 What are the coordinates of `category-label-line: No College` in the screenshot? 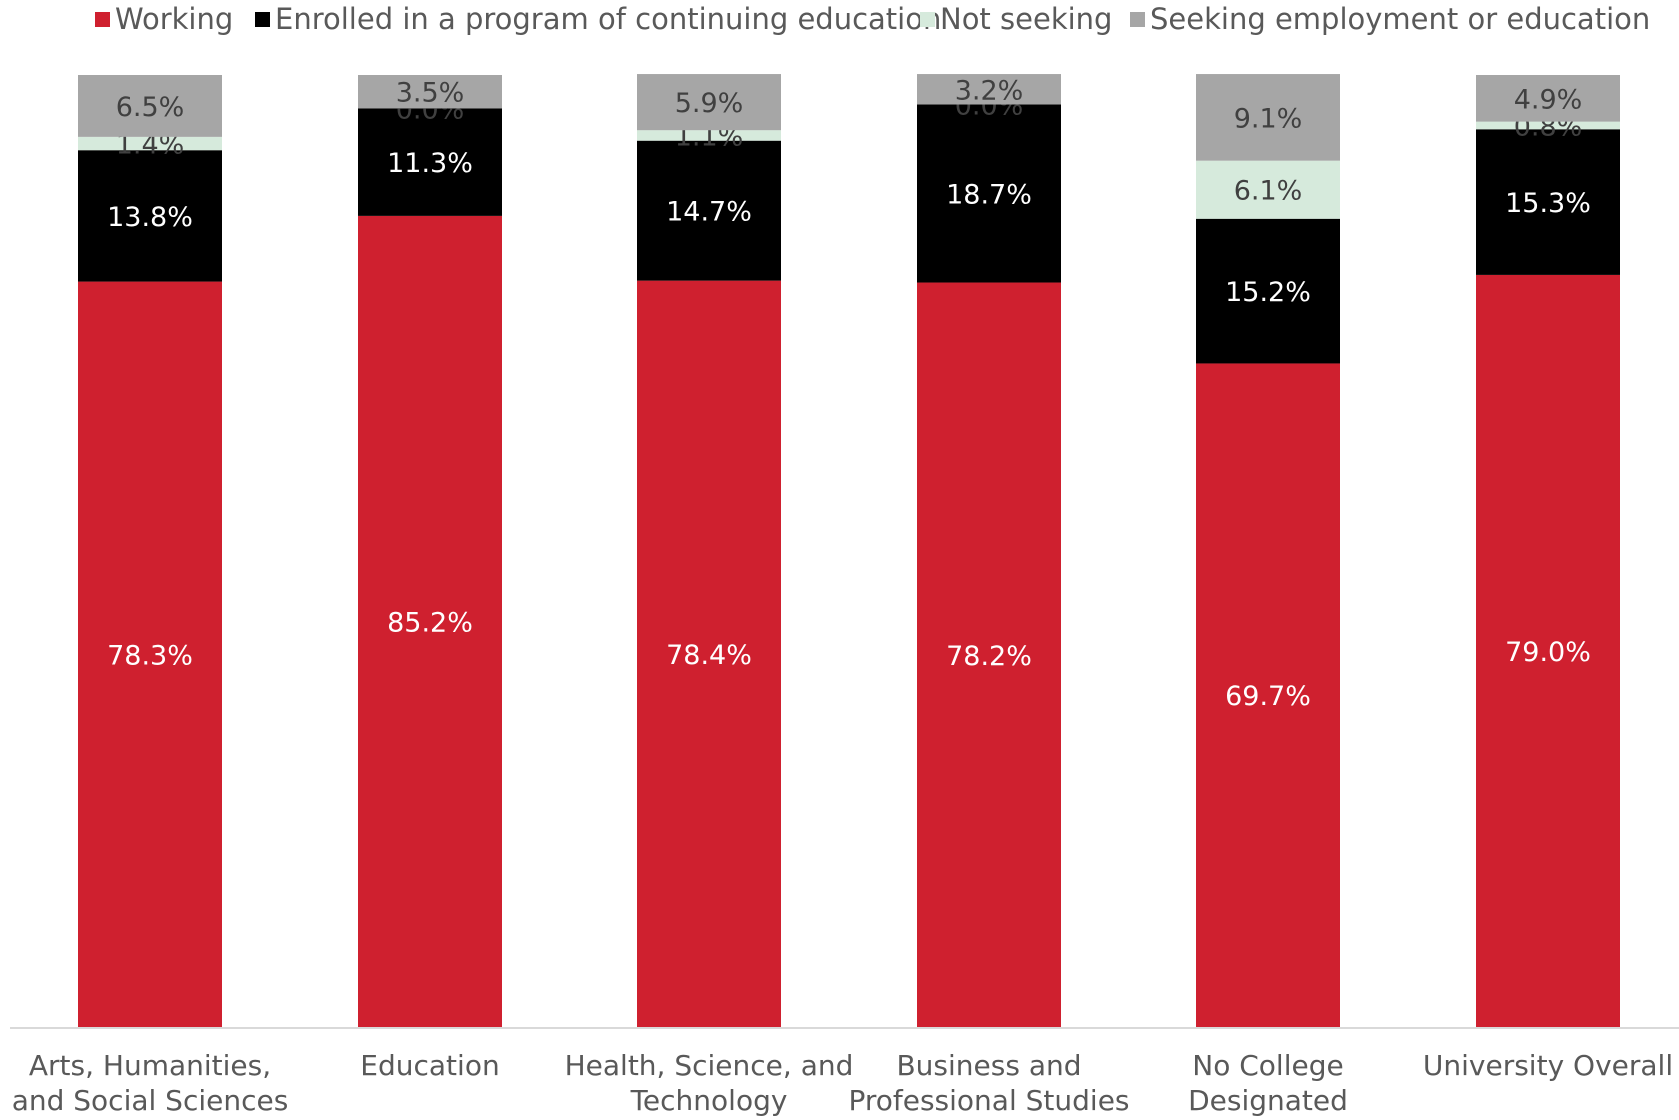 It's located at (1268, 1065).